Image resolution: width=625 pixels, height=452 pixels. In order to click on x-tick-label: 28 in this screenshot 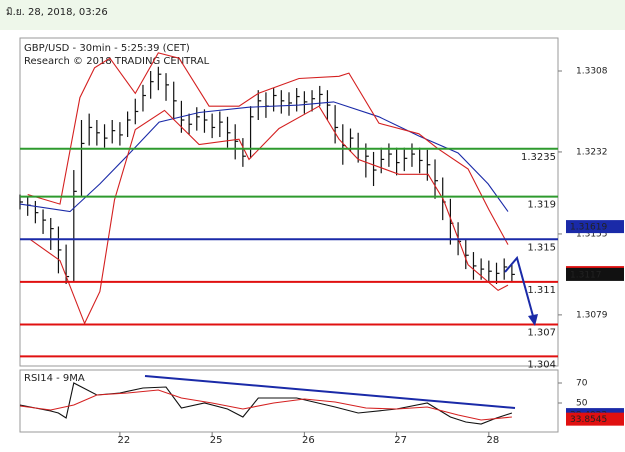, I will do `click(492, 440)`.